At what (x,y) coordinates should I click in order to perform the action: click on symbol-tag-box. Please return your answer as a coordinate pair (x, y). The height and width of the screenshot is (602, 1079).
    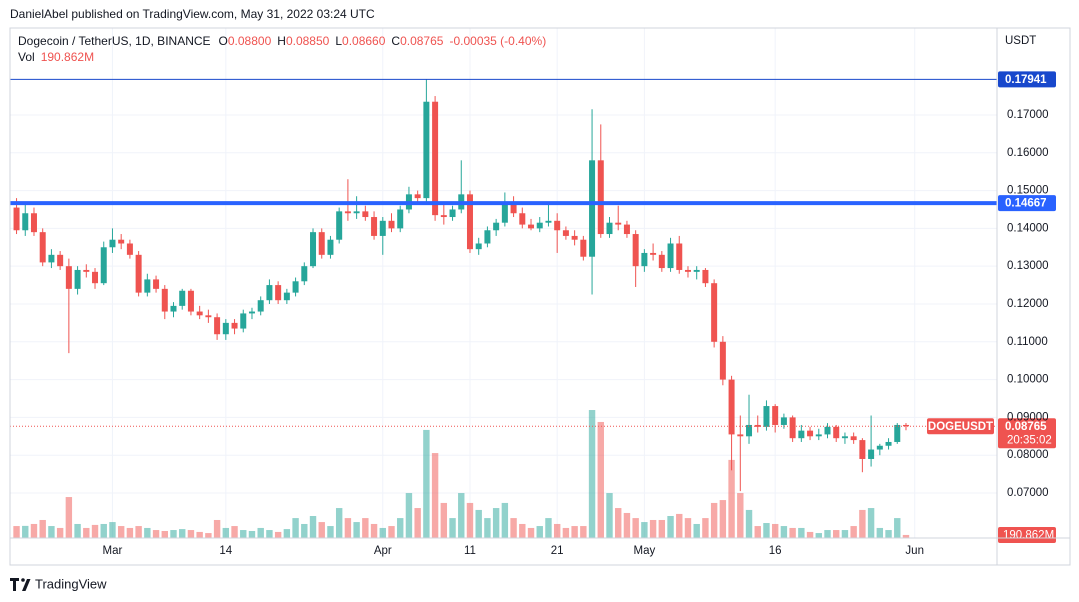
    Looking at the image, I should click on (960, 426).